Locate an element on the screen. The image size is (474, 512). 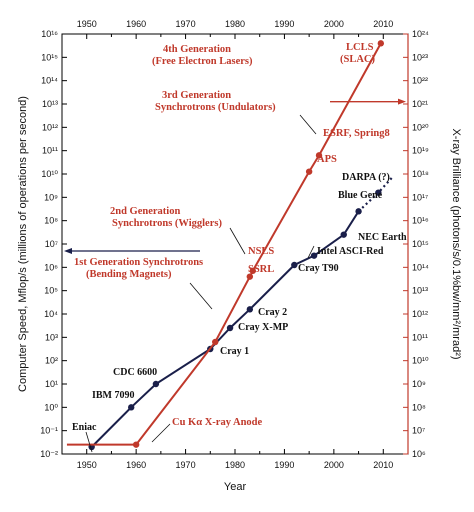
right-y-tick-label: 10¹⁶ is located at coordinates (420, 221).